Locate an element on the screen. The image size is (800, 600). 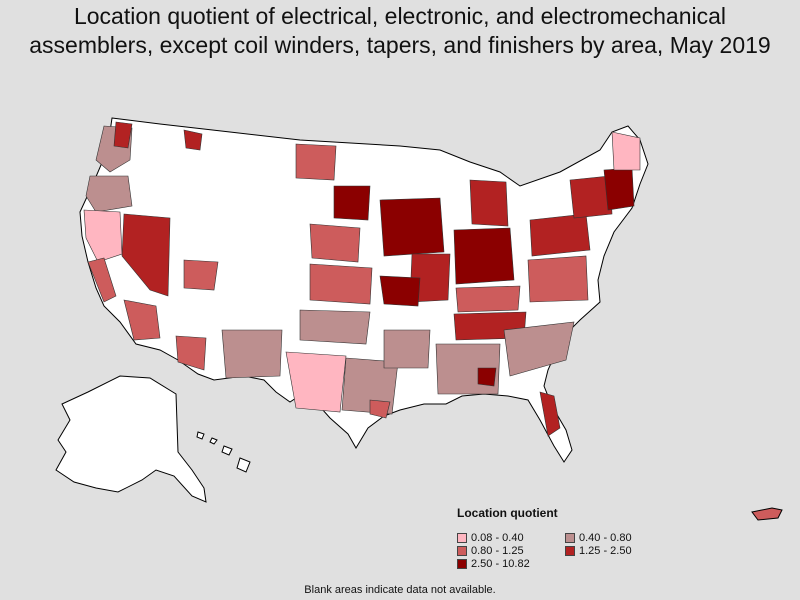
legend-label: 0.80 - 1.25 is located at coordinates (497, 550).